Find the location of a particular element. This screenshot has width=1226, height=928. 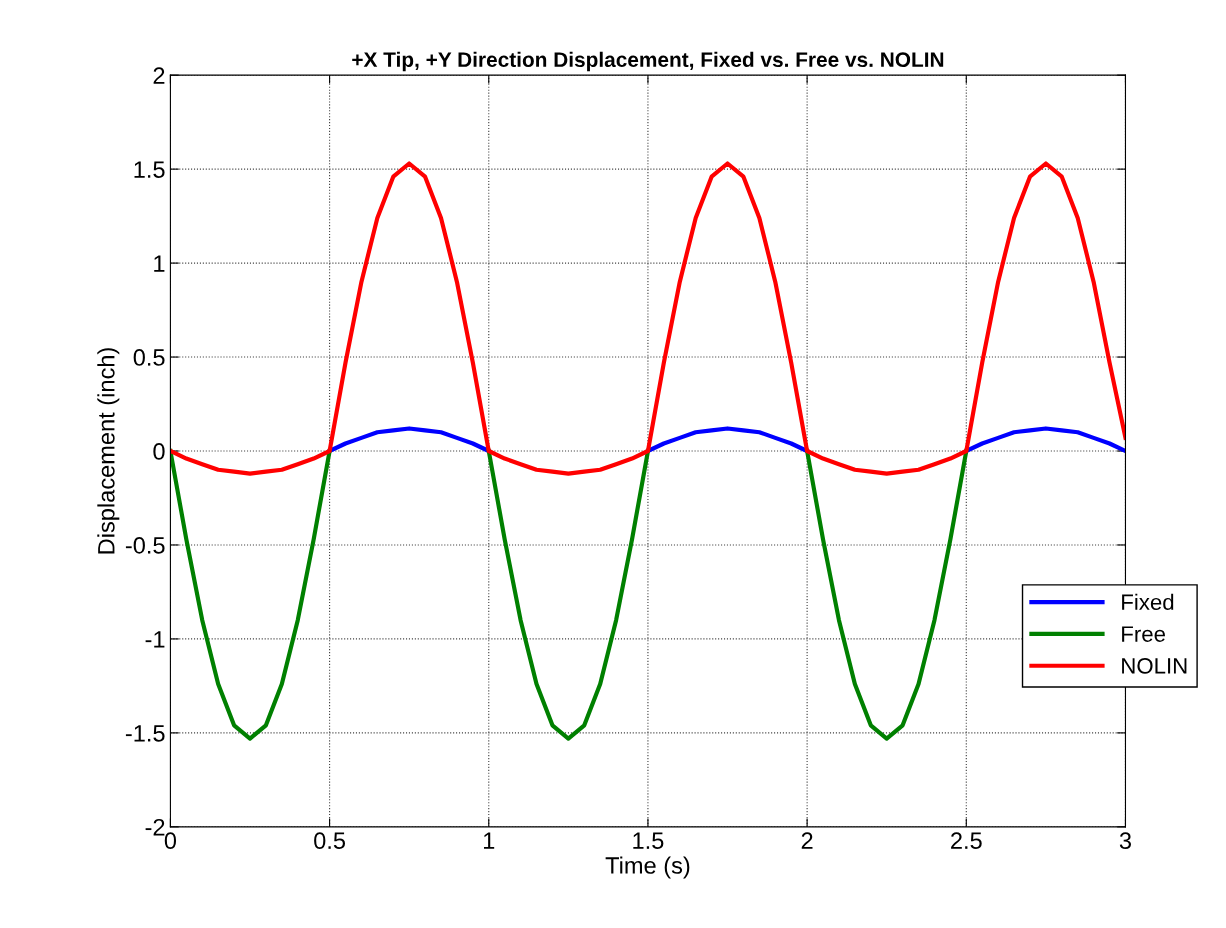

y-tick-label: -0.5 is located at coordinates (145, 545).